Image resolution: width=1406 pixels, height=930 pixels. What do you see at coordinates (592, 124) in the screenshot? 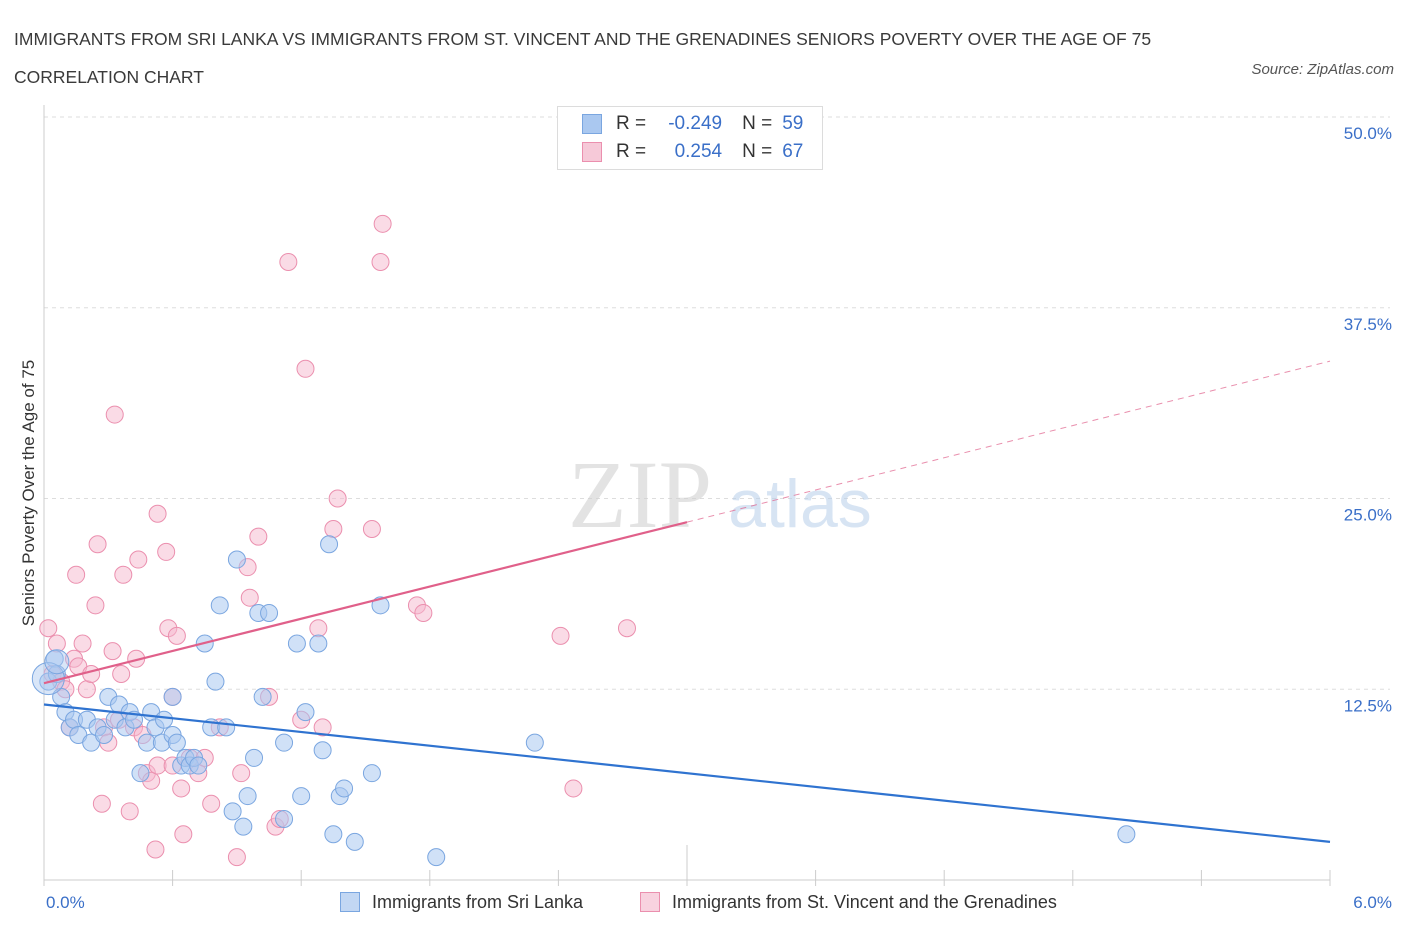
I see `legend-swatch-blue` at bounding box center [592, 124].